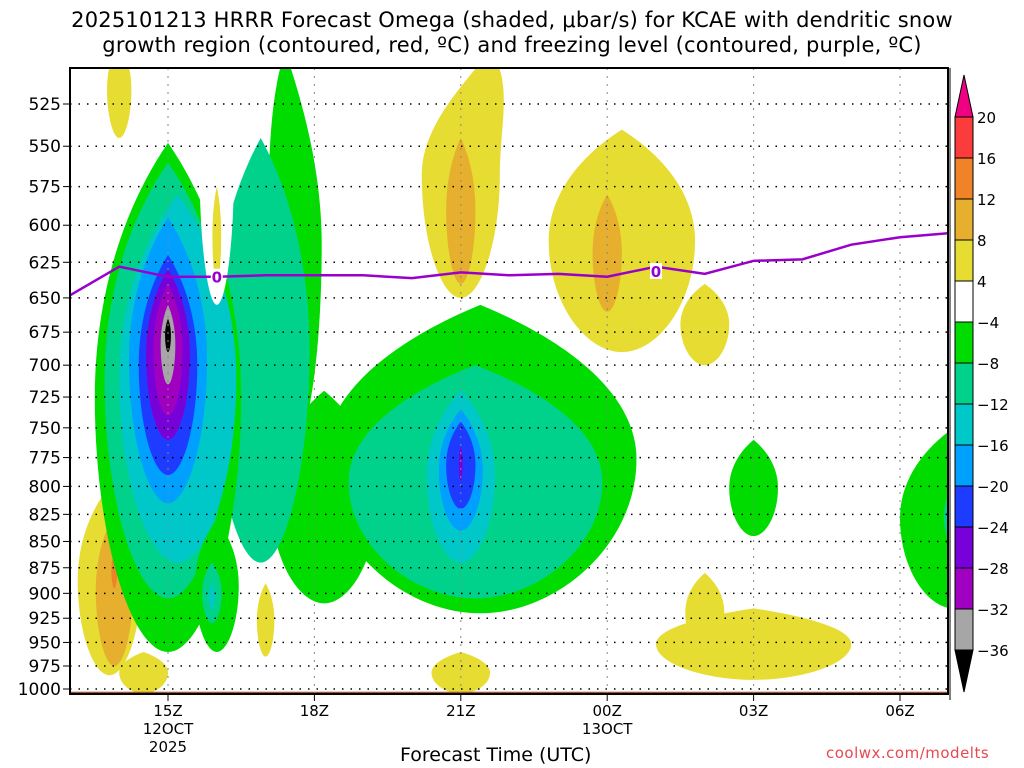 This screenshot has width=1024, height=768. Describe the element at coordinates (45, 105) in the screenshot. I see `y-tick-label: 525` at that location.